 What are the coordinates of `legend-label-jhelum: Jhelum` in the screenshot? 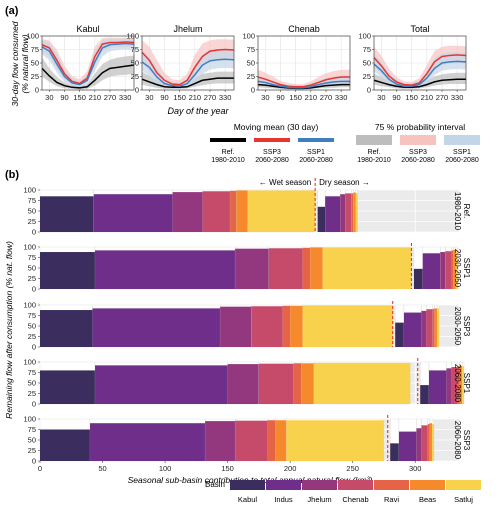 It's located at (319, 499).